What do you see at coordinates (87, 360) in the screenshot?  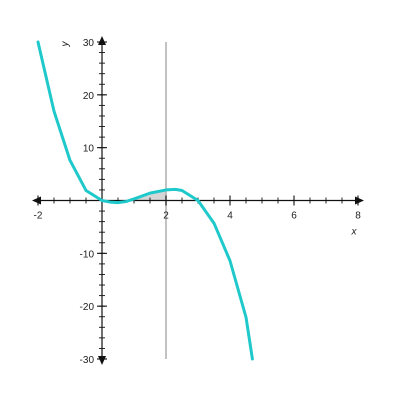 I see `y-tick-label: -30` at bounding box center [87, 360].